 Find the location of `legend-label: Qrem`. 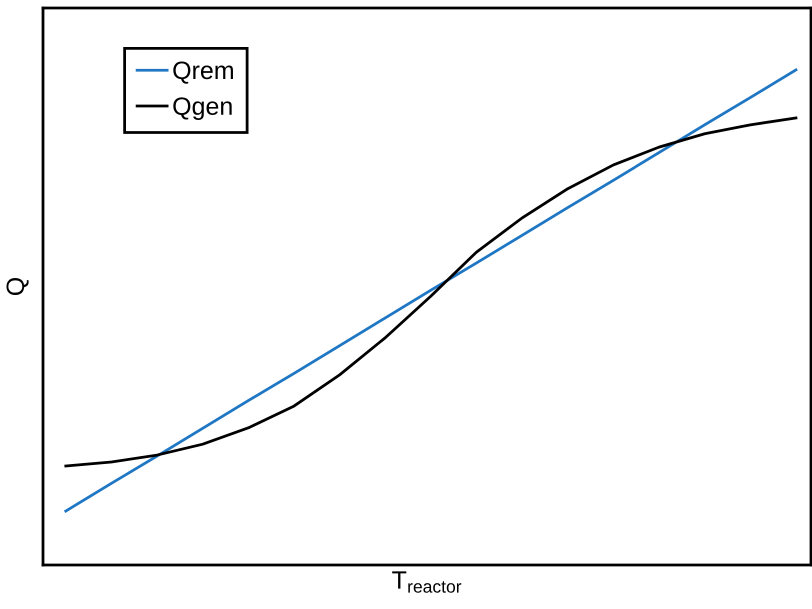

legend-label: Qrem is located at coordinates (203, 73).